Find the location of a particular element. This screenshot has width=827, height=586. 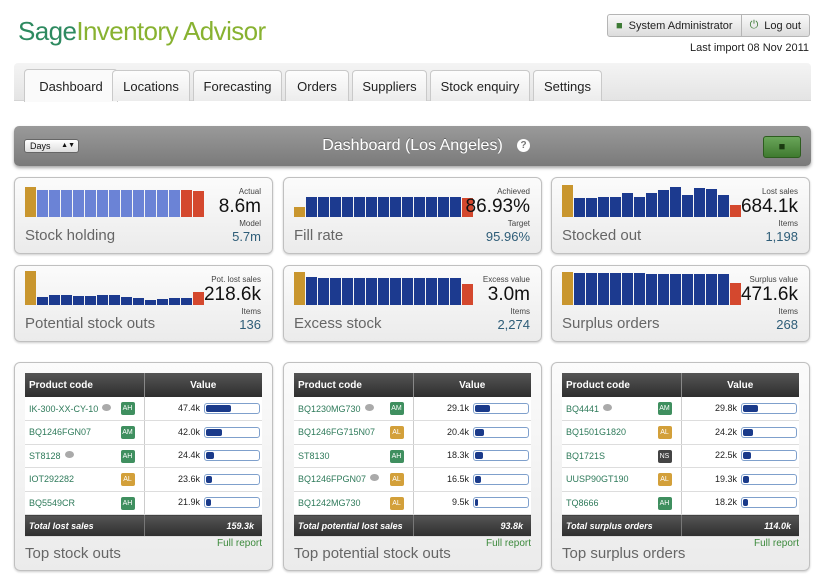

product-code-link: IOT292282 is located at coordinates (52, 479).